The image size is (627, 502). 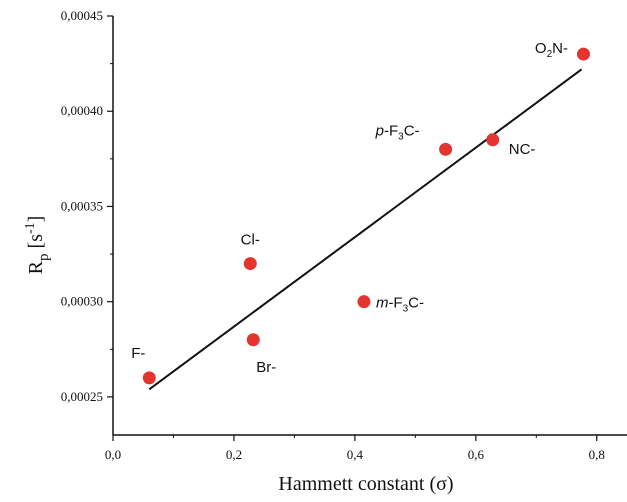 What do you see at coordinates (82, 301) in the screenshot?
I see `y-tick-label: 0,00030` at bounding box center [82, 301].